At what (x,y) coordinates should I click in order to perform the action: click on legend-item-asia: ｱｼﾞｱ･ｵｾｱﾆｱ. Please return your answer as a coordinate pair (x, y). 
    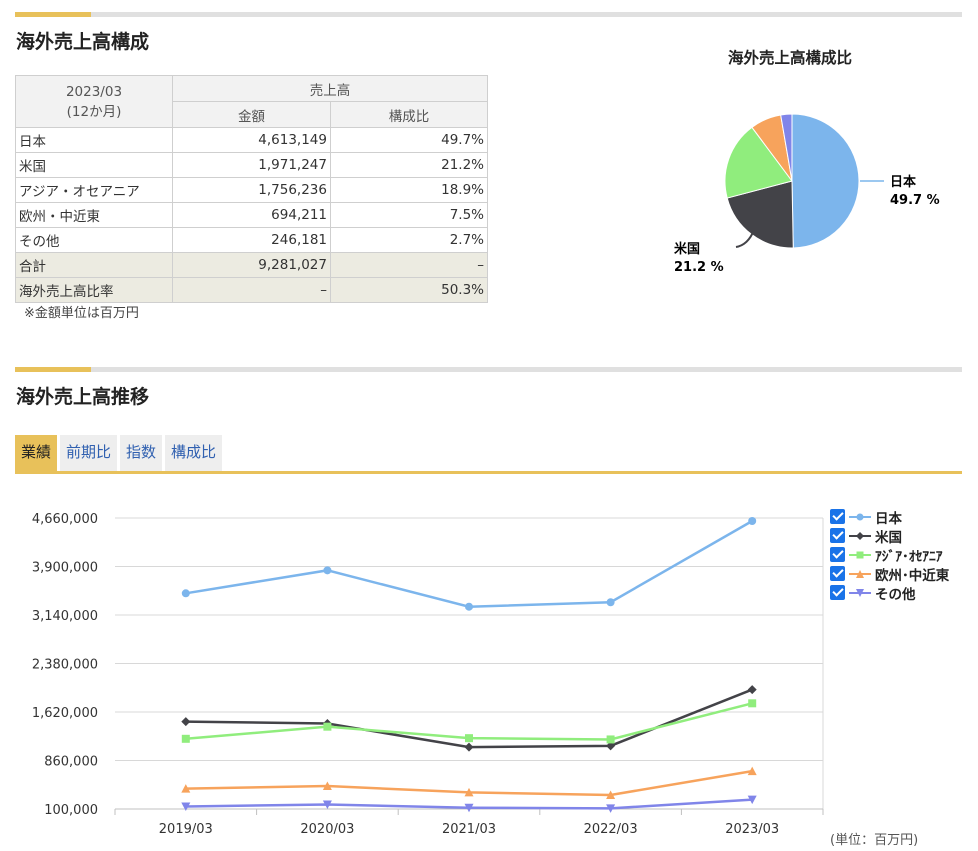
    Looking at the image, I should click on (889, 555).